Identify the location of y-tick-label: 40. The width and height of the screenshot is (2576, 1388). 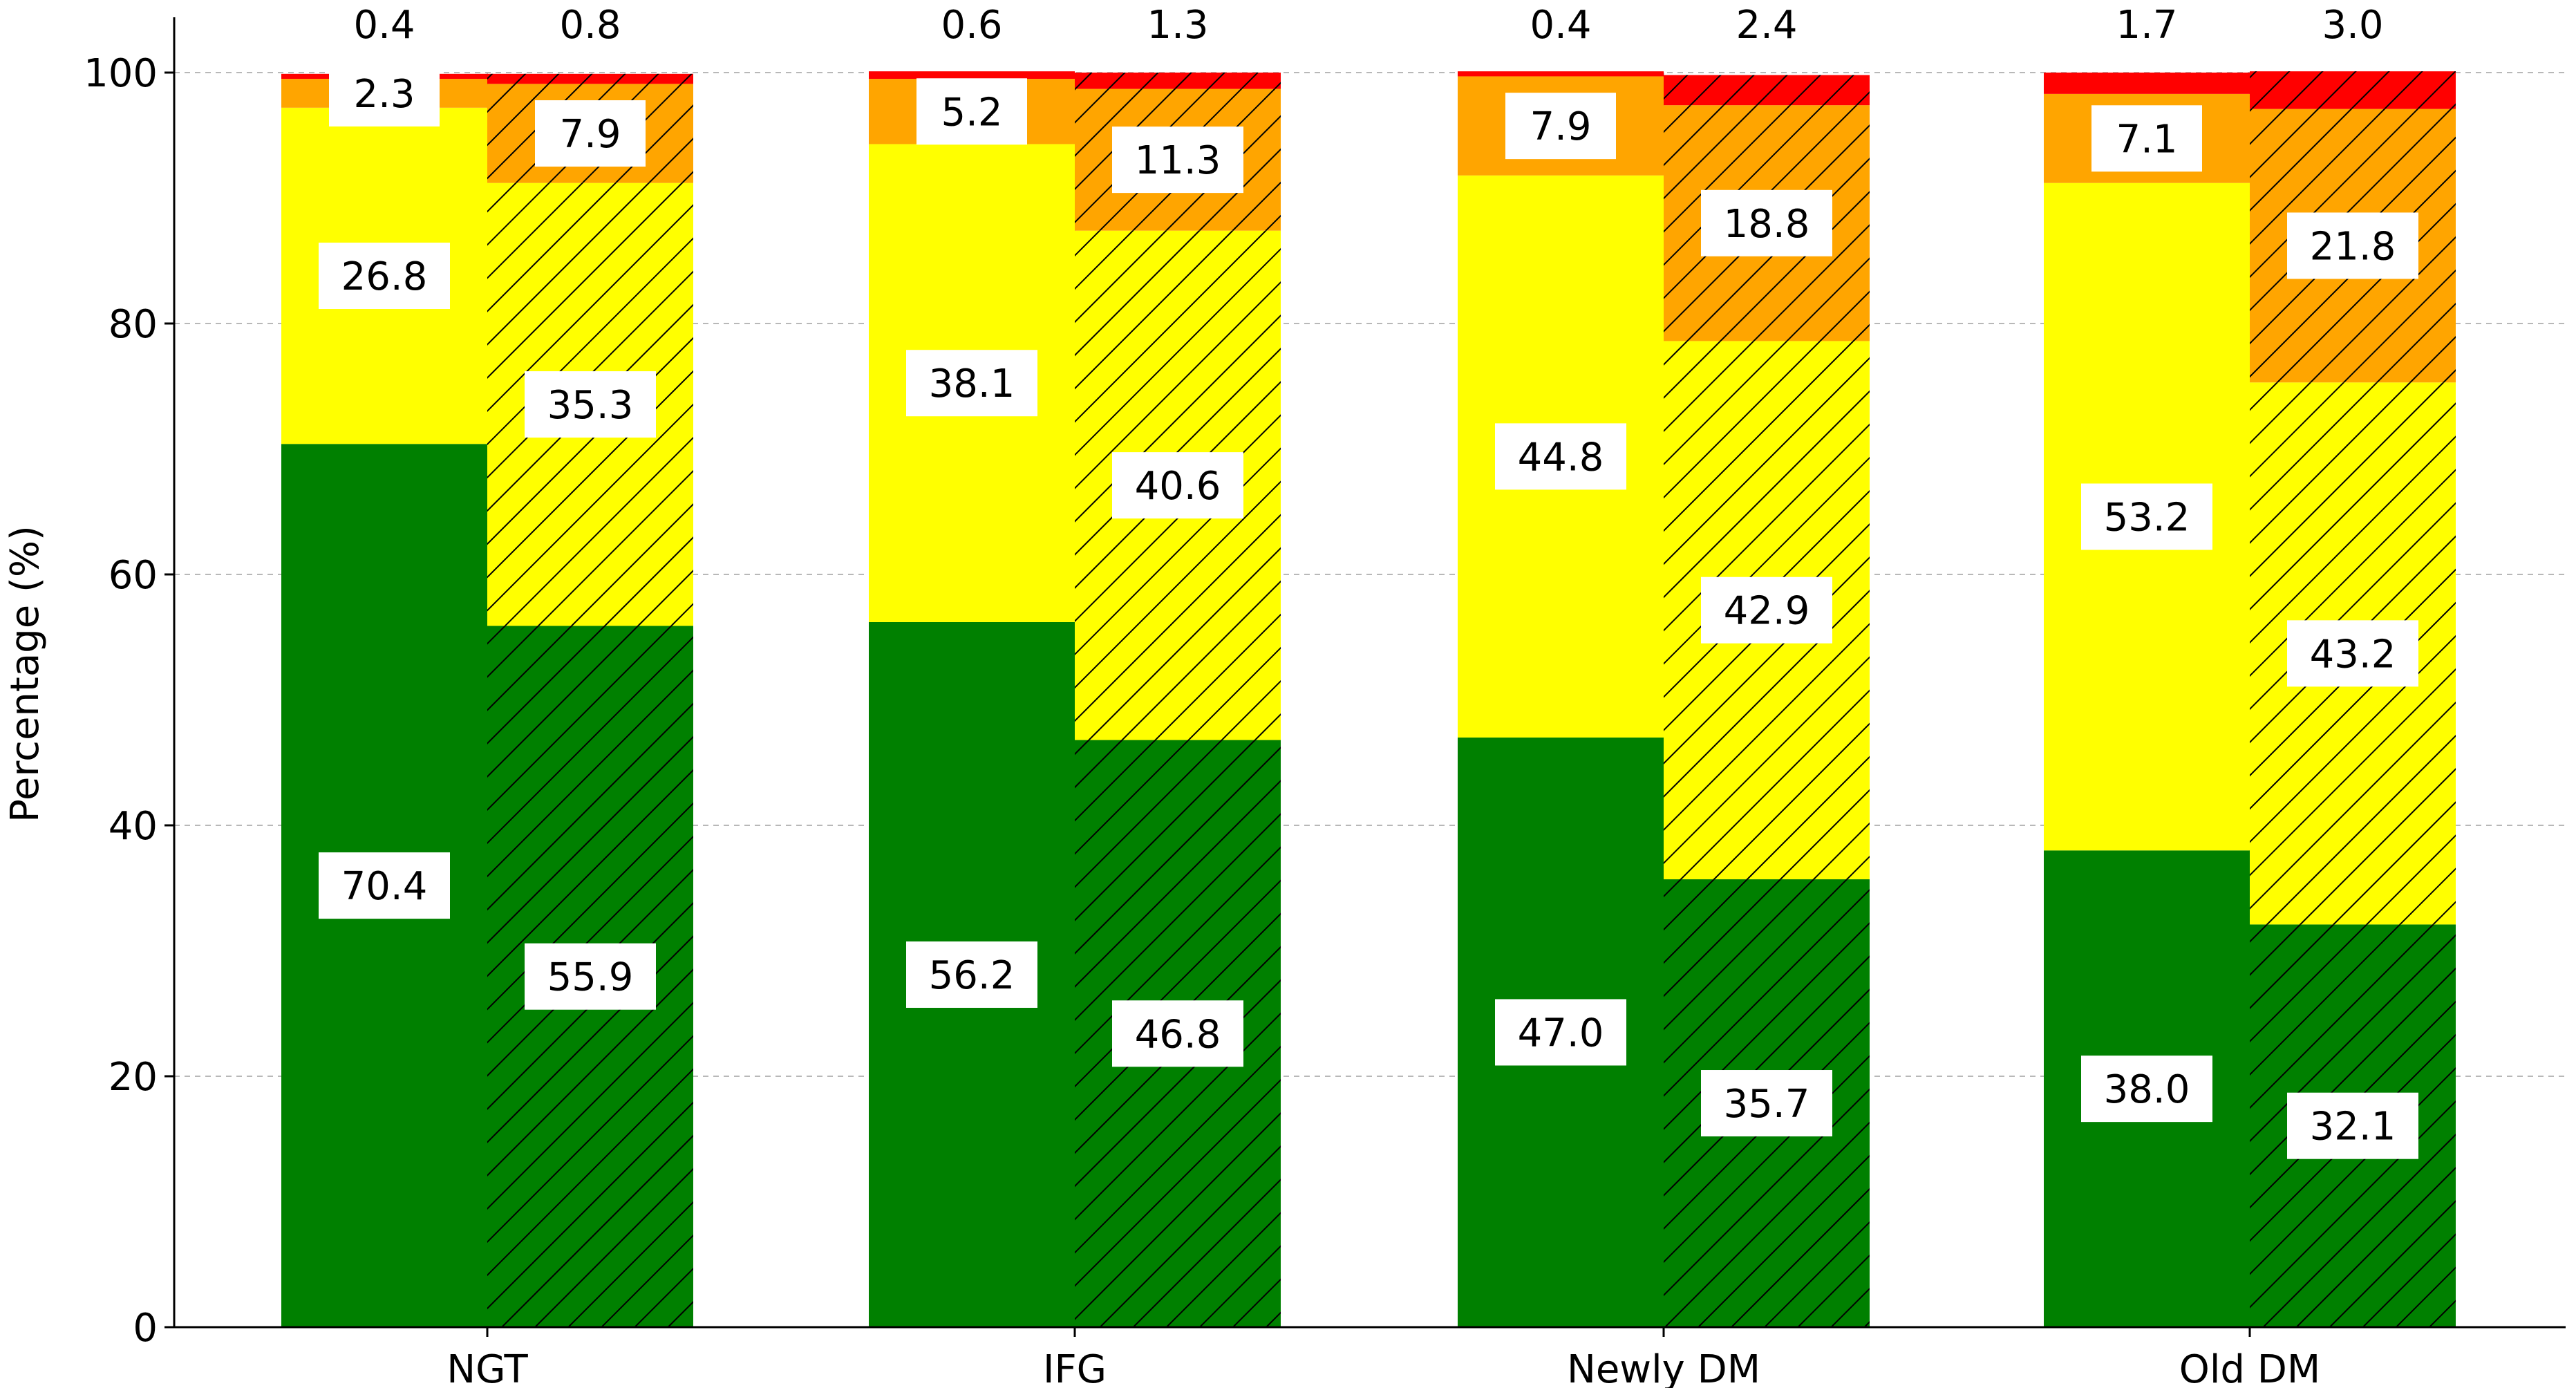
(133, 826).